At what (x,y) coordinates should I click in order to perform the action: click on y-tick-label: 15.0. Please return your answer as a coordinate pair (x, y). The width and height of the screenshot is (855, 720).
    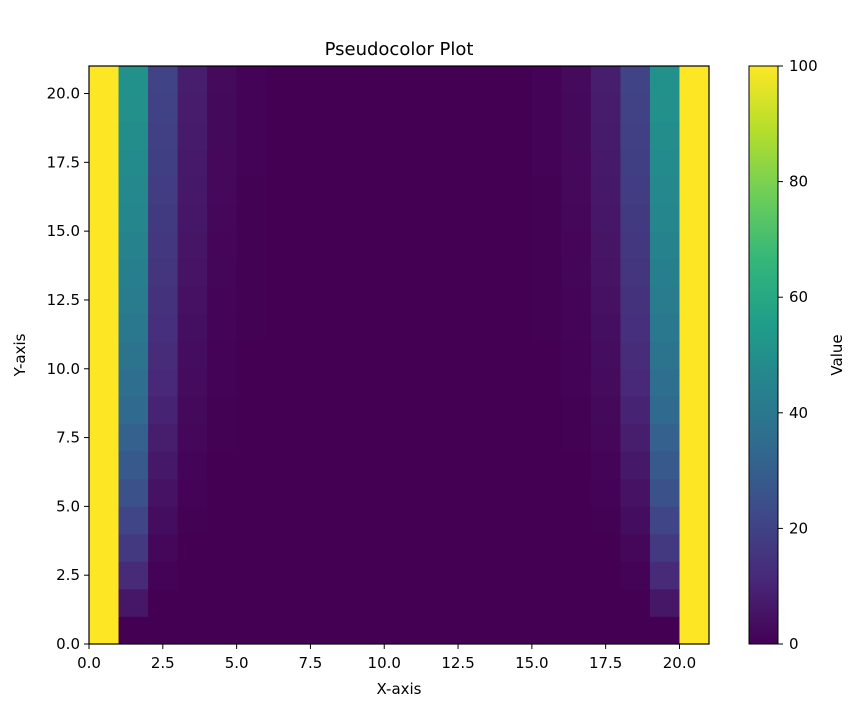
    Looking at the image, I should click on (63, 231).